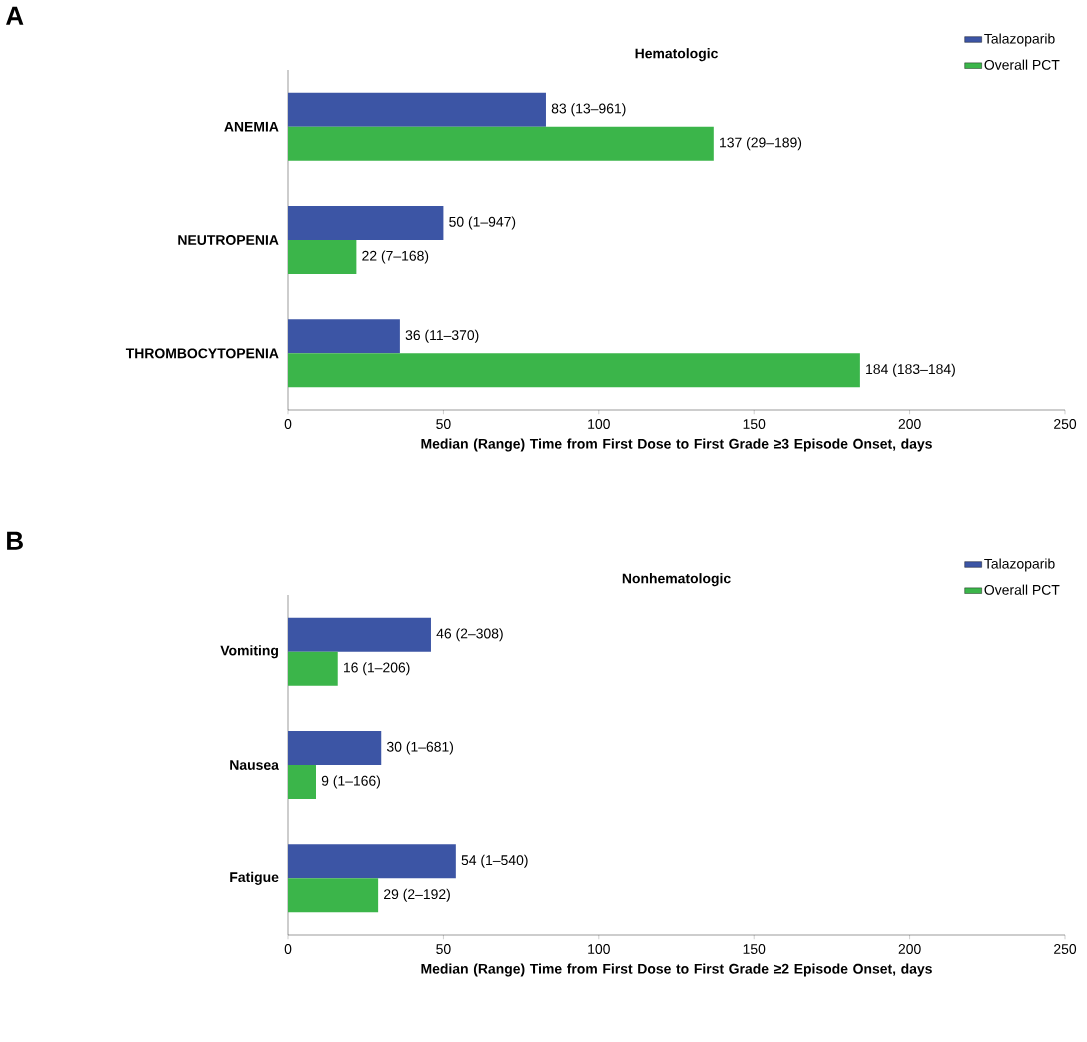 This screenshot has width=1087, height=1042. Describe the element at coordinates (494, 861) in the screenshot. I see `data-label: 54 (1–540)` at that location.